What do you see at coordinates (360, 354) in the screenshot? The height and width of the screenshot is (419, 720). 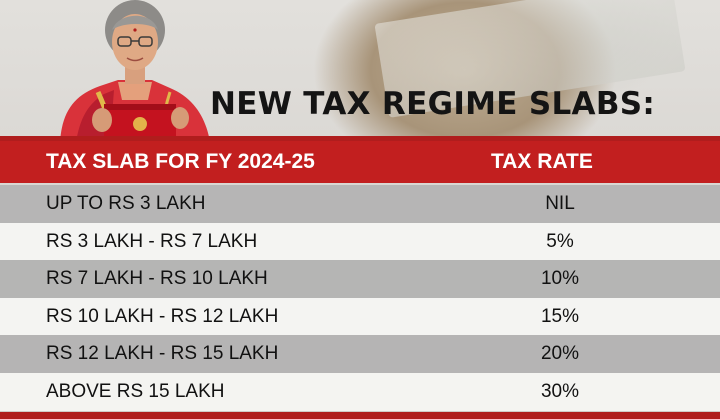 I see `table-row: RS 12 LAKH - RS 15 LAKH 20%` at bounding box center [360, 354].